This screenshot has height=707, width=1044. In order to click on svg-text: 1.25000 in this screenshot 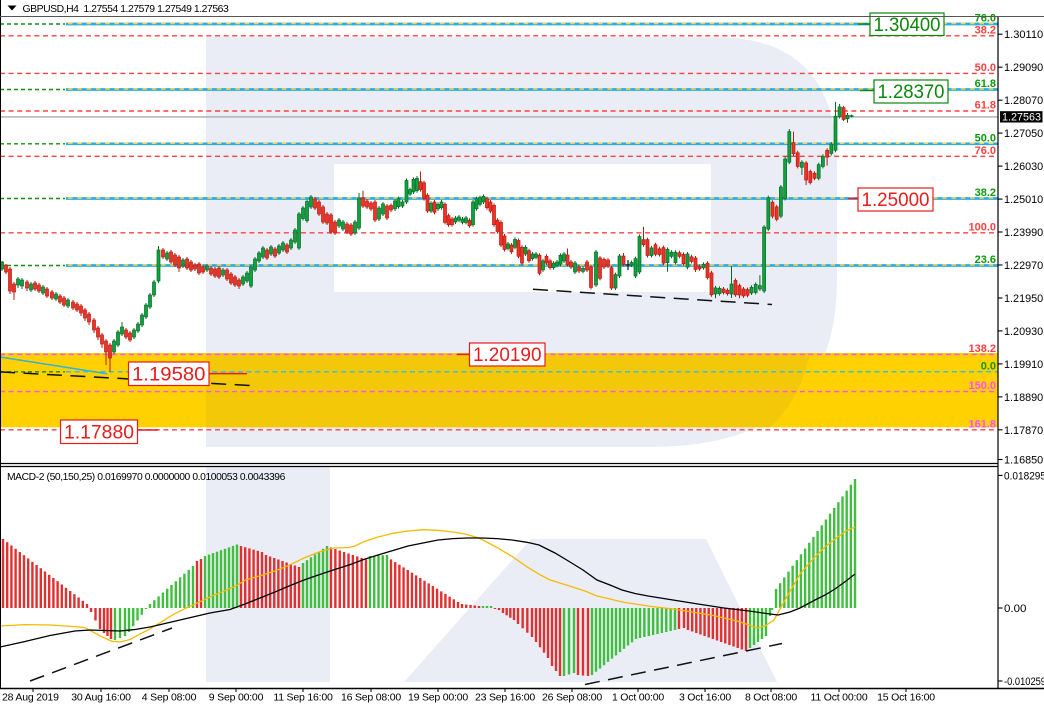, I will do `click(896, 200)`.